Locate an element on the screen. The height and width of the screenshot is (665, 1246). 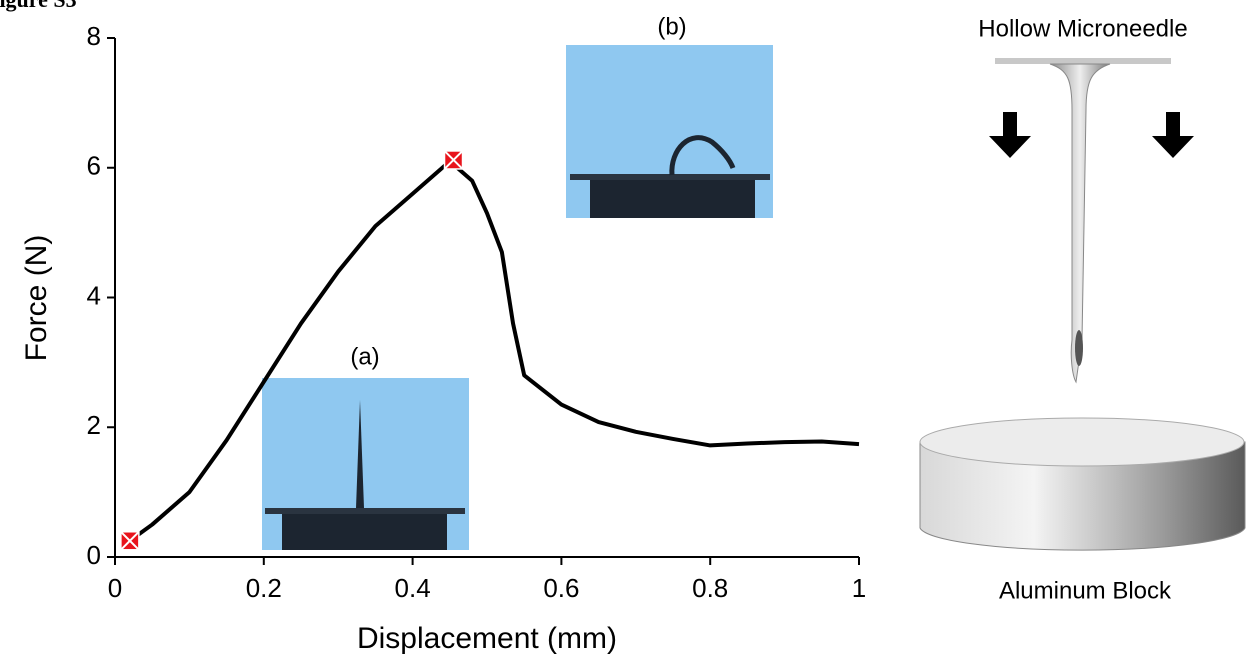
y-tick-label: 2 is located at coordinates (94, 425).